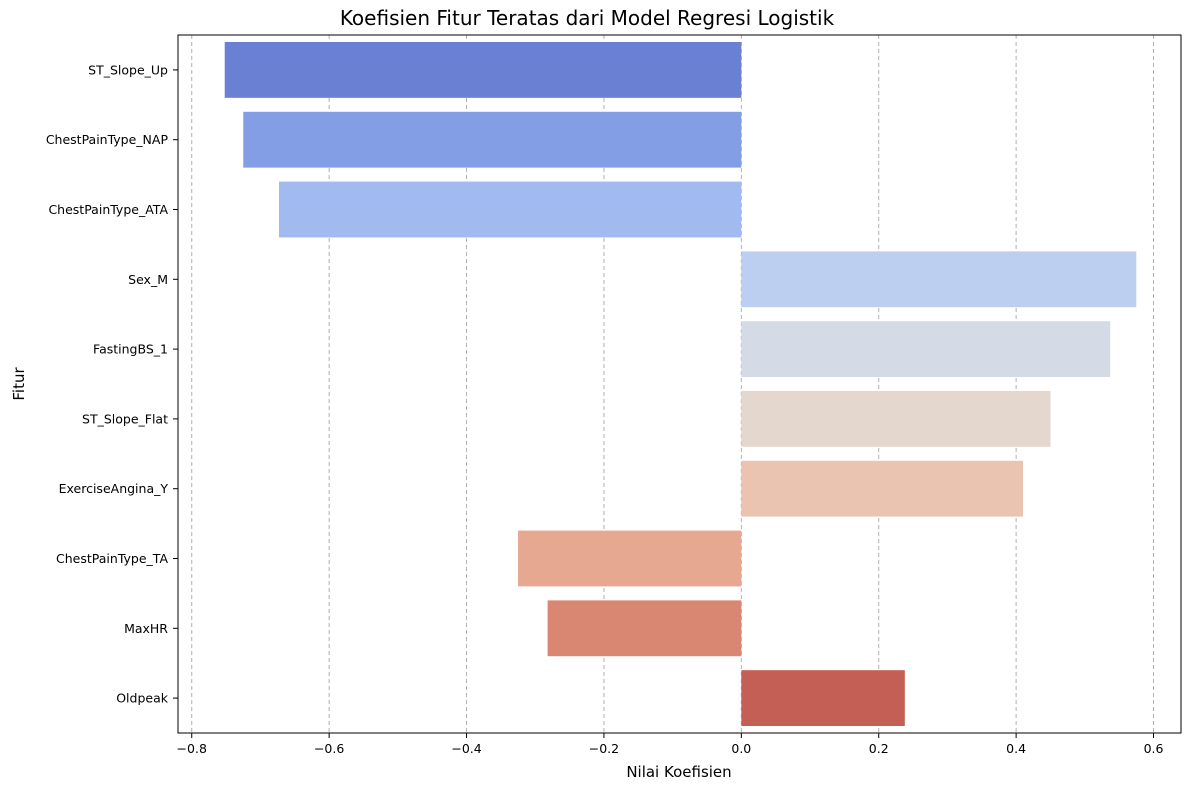 The height and width of the screenshot is (790, 1189). I want to click on bar-chestpaintype-ta, so click(630, 558).